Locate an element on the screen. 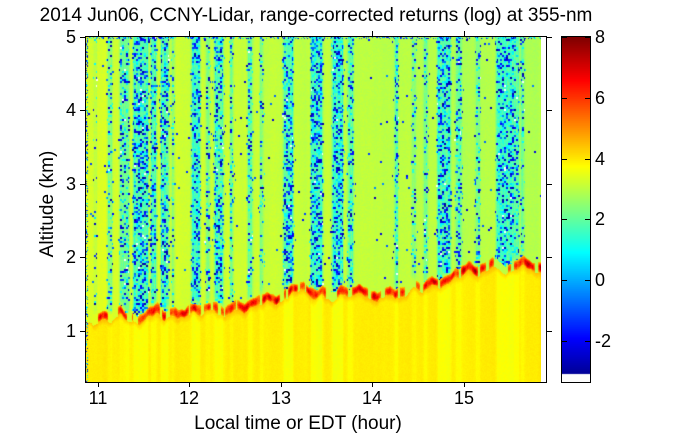 The height and width of the screenshot is (441, 675). y-tick-label: 1 is located at coordinates (70, 331).